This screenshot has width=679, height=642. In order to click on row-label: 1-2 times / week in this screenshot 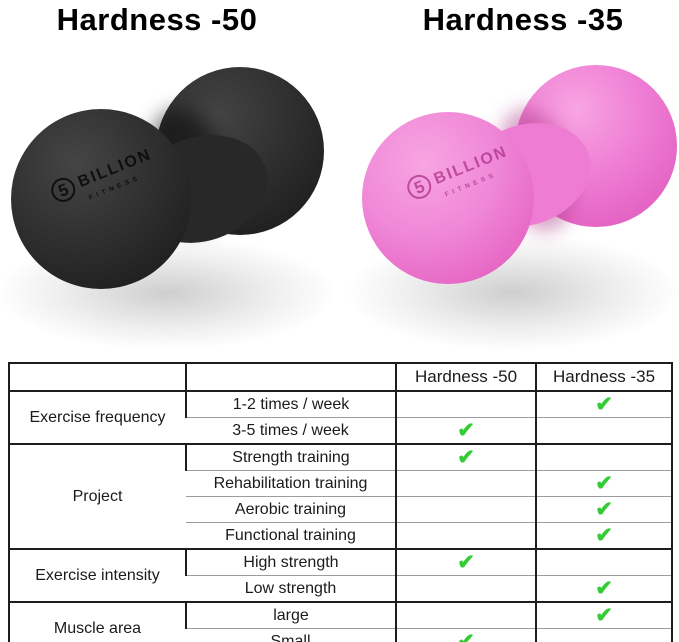, I will do `click(290, 404)`.